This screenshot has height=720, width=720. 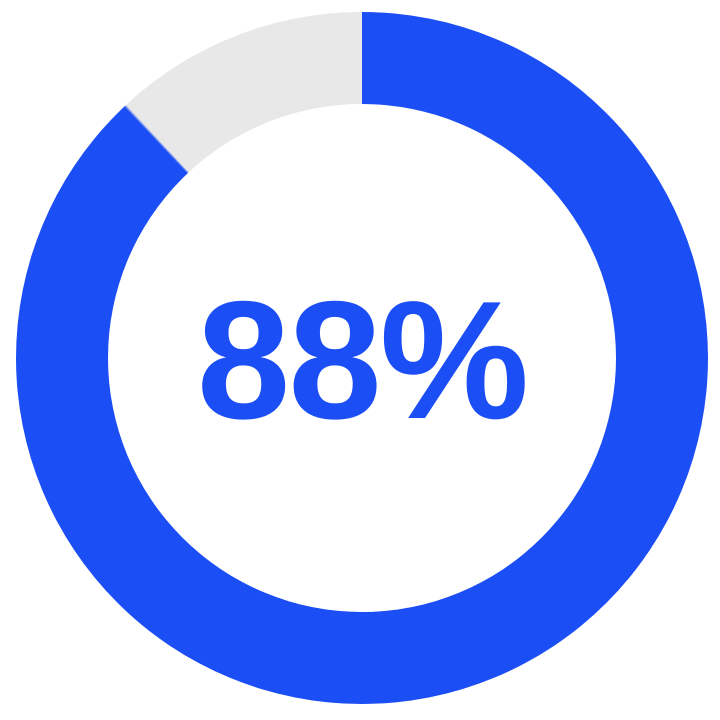 I want to click on percent-label: 88%, so click(x=362, y=360).